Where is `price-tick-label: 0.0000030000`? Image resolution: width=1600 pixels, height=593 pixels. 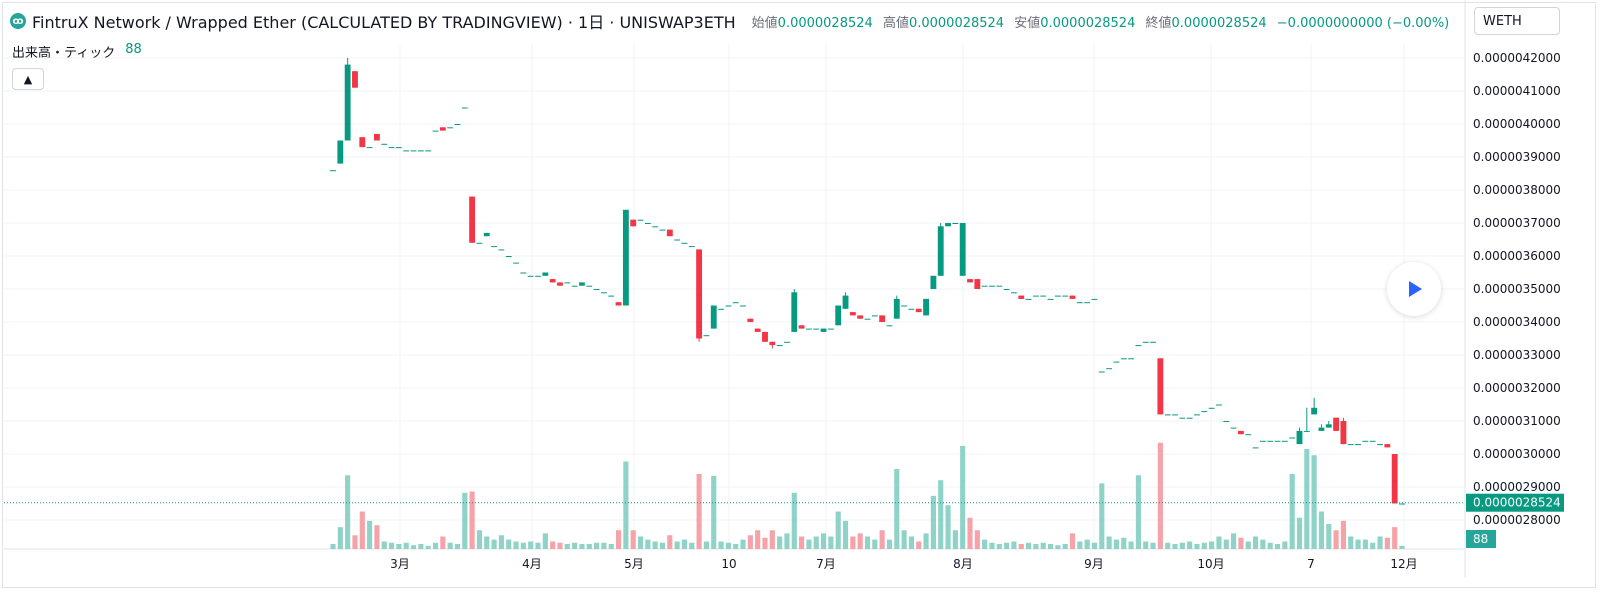
price-tick-label: 0.0000030000 is located at coordinates (1517, 454).